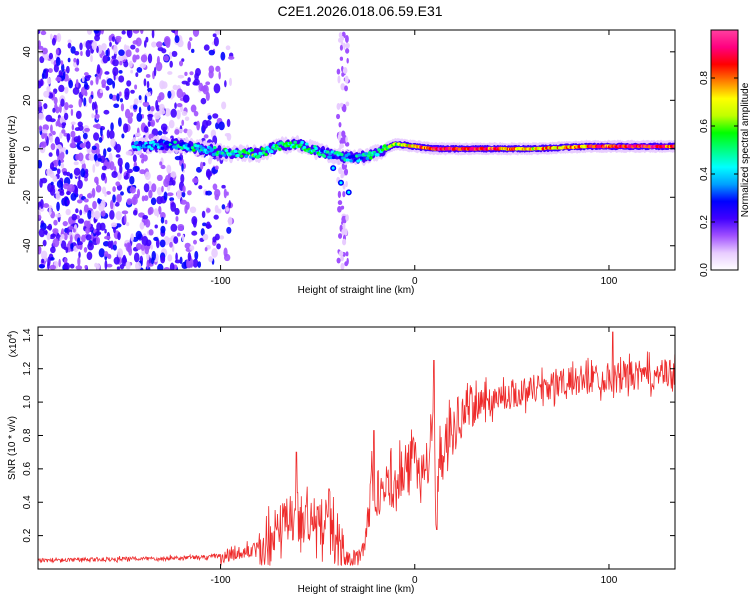 Image resolution: width=750 pixels, height=600 pixels. What do you see at coordinates (704, 222) in the screenshot?
I see `colorbar-tick-label: 0.2` at bounding box center [704, 222].